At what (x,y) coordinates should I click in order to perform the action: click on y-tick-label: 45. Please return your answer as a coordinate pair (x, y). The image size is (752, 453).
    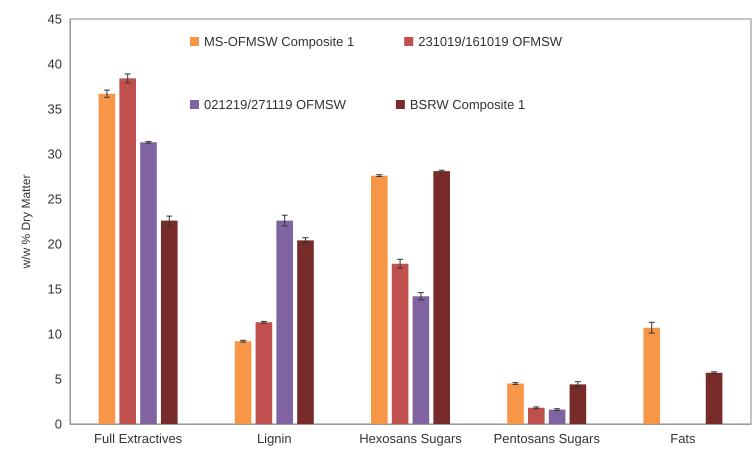
    Looking at the image, I should click on (55, 19).